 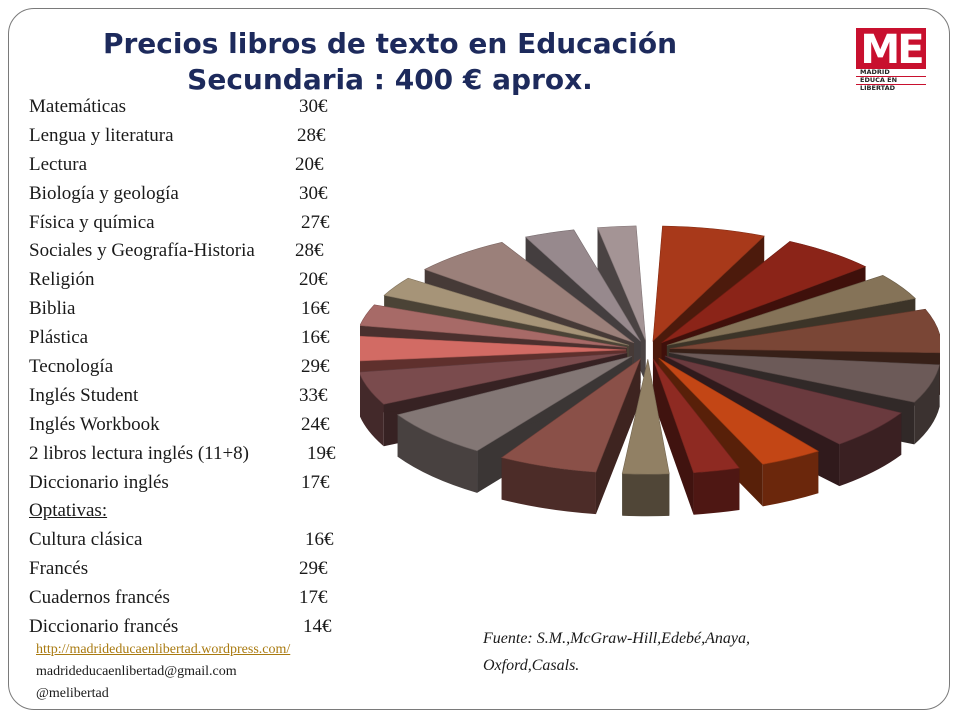 I want to click on price-row-value: 24€, so click(x=315, y=424).